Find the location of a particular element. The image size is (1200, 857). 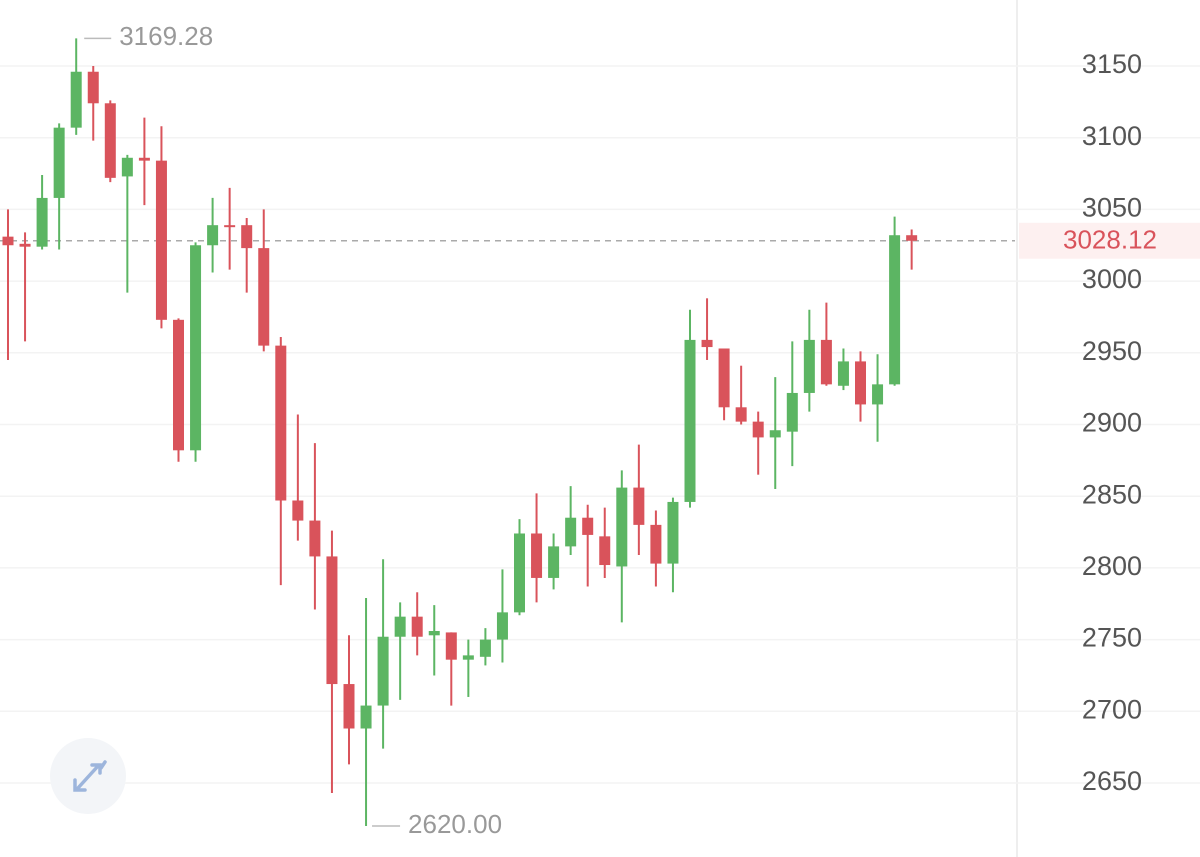

expand-icon is located at coordinates (90, 776).